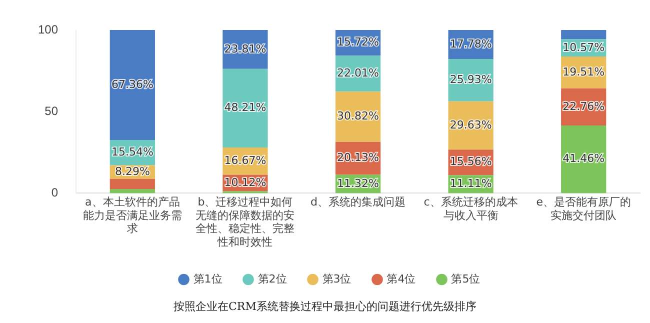 The width and height of the screenshot is (650, 323). I want to click on y-tick-label: 100, so click(48, 29).